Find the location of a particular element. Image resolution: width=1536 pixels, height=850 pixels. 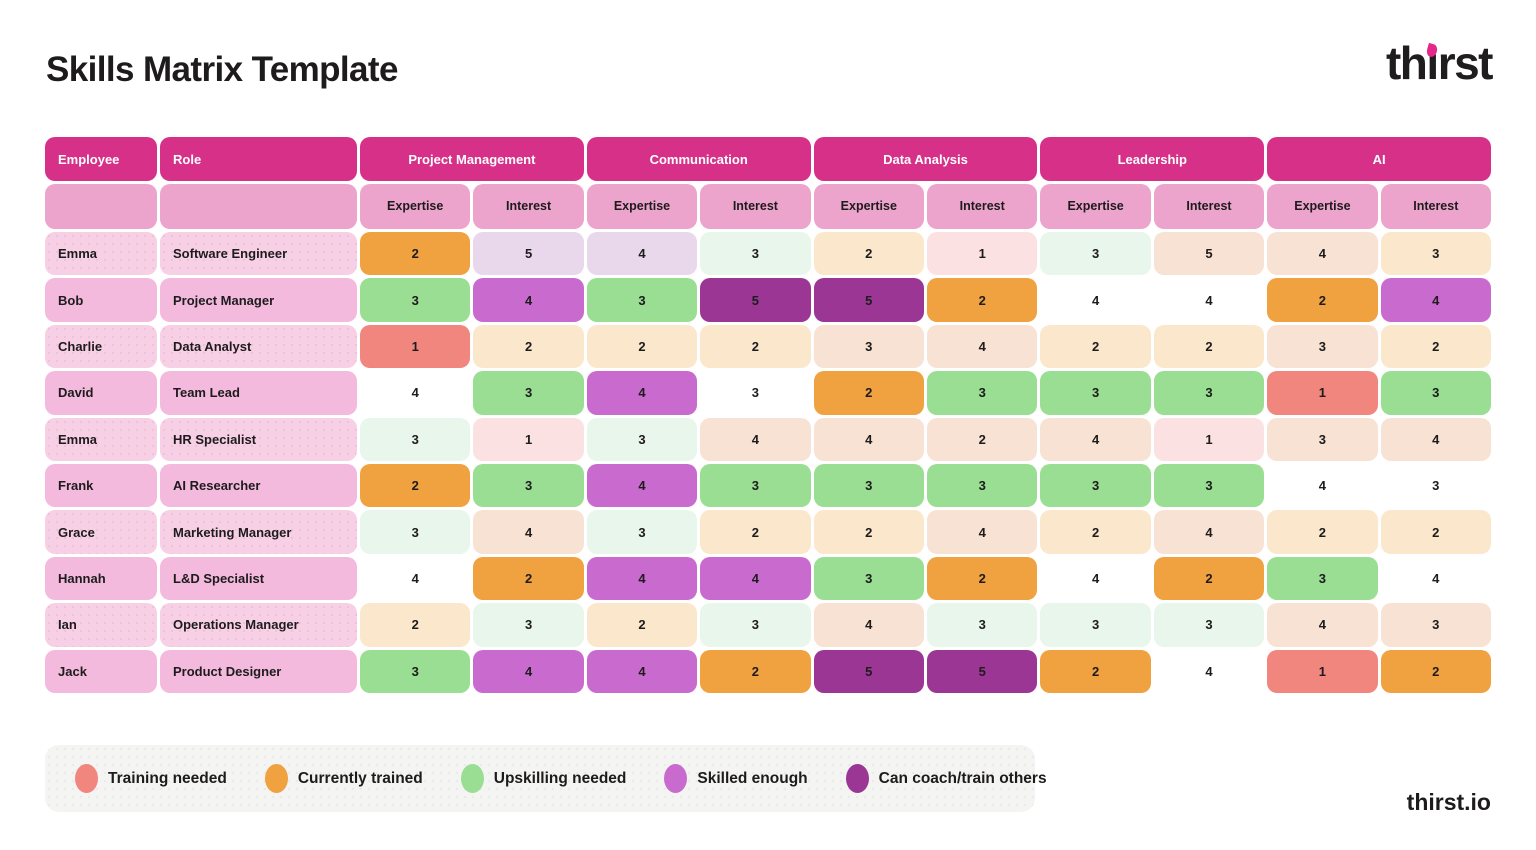

legend-item: Training needed is located at coordinates (151, 778).